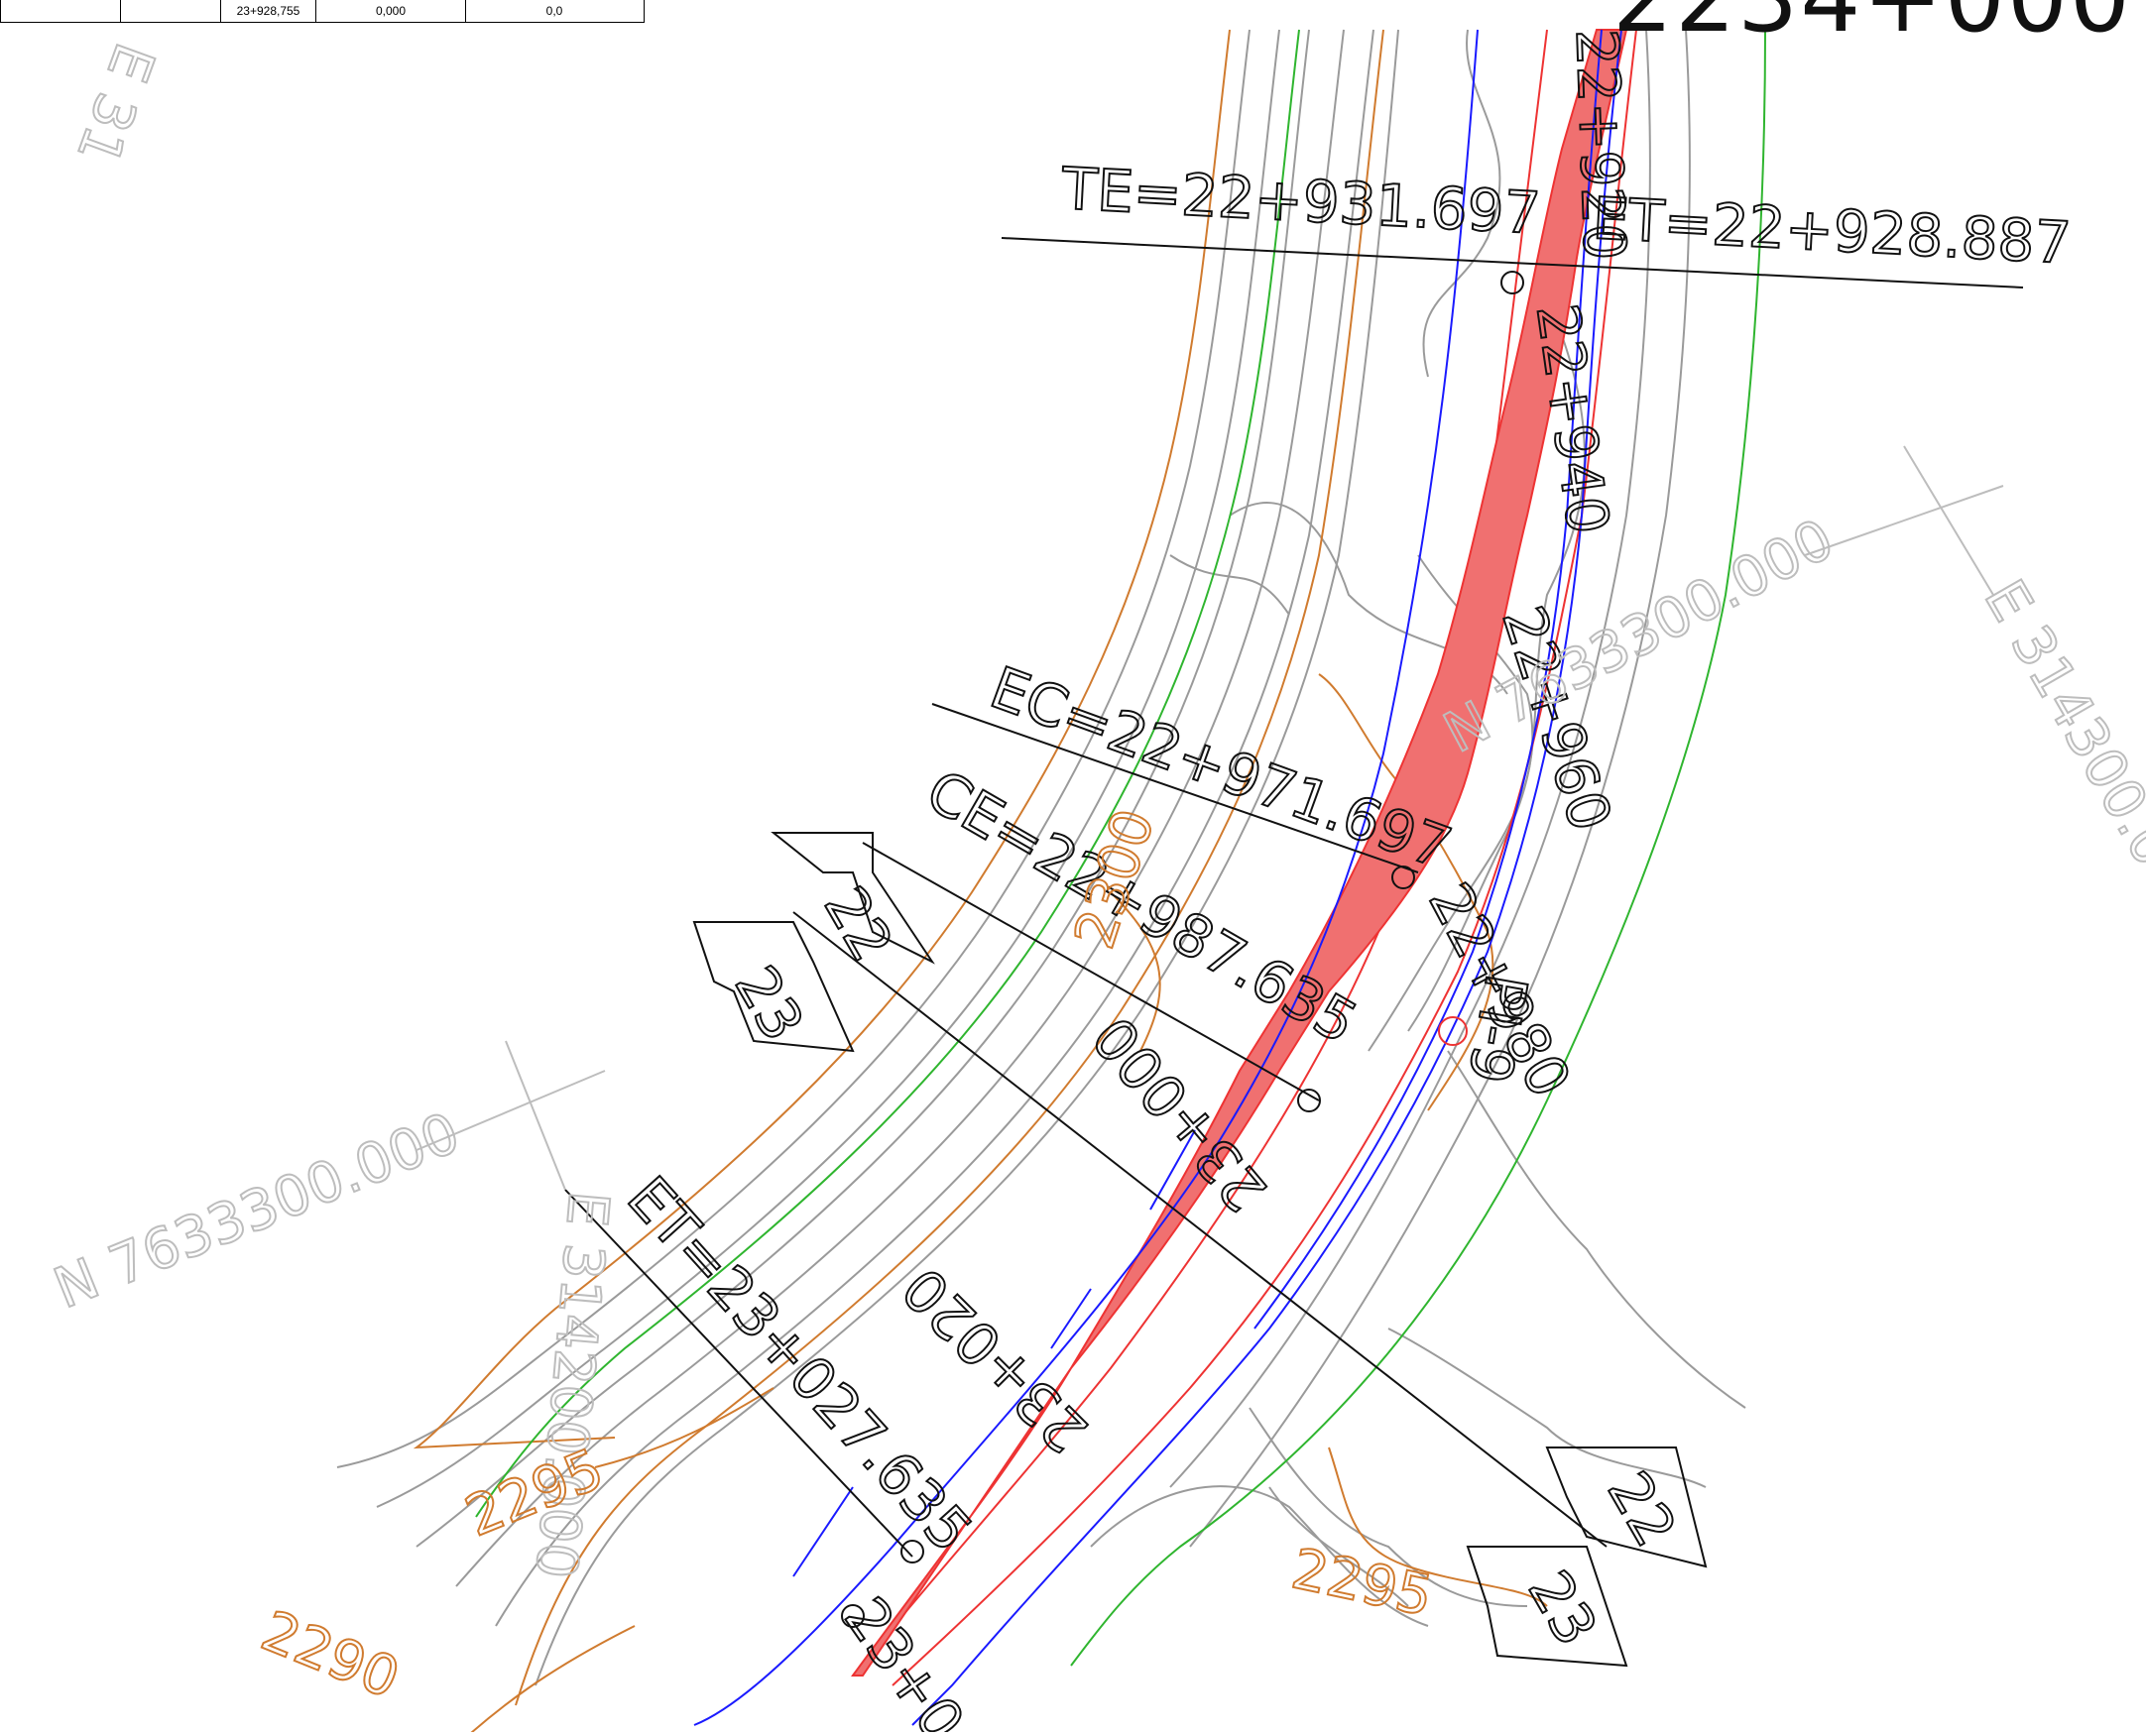 Image resolution: width=2146 pixels, height=1736 pixels. Describe the element at coordinates (1872, 27) in the screenshot. I see `sheet-title: 2234+000` at that location.